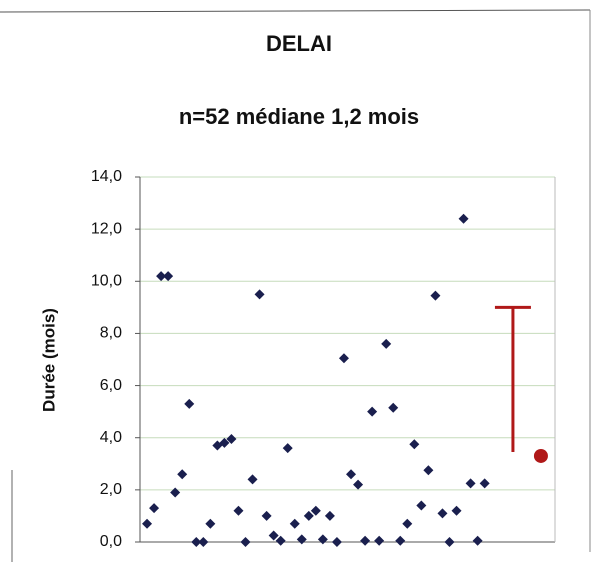  Describe the element at coordinates (106, 281) in the screenshot. I see `y-tick-label: 10,0` at that location.